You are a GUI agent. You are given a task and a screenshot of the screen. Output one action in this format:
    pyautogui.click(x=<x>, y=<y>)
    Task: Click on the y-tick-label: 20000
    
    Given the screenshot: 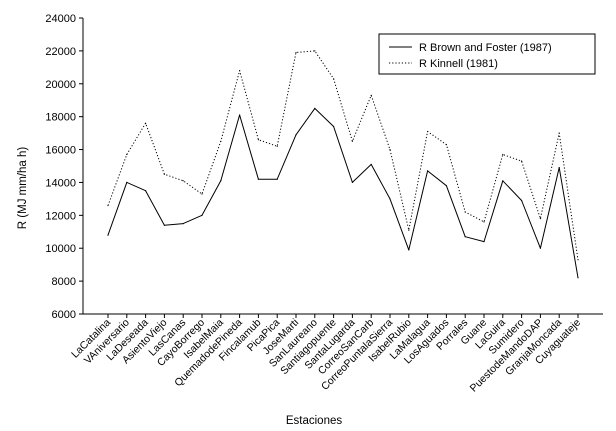 What is the action you would take?
    pyautogui.click(x=60, y=85)
    